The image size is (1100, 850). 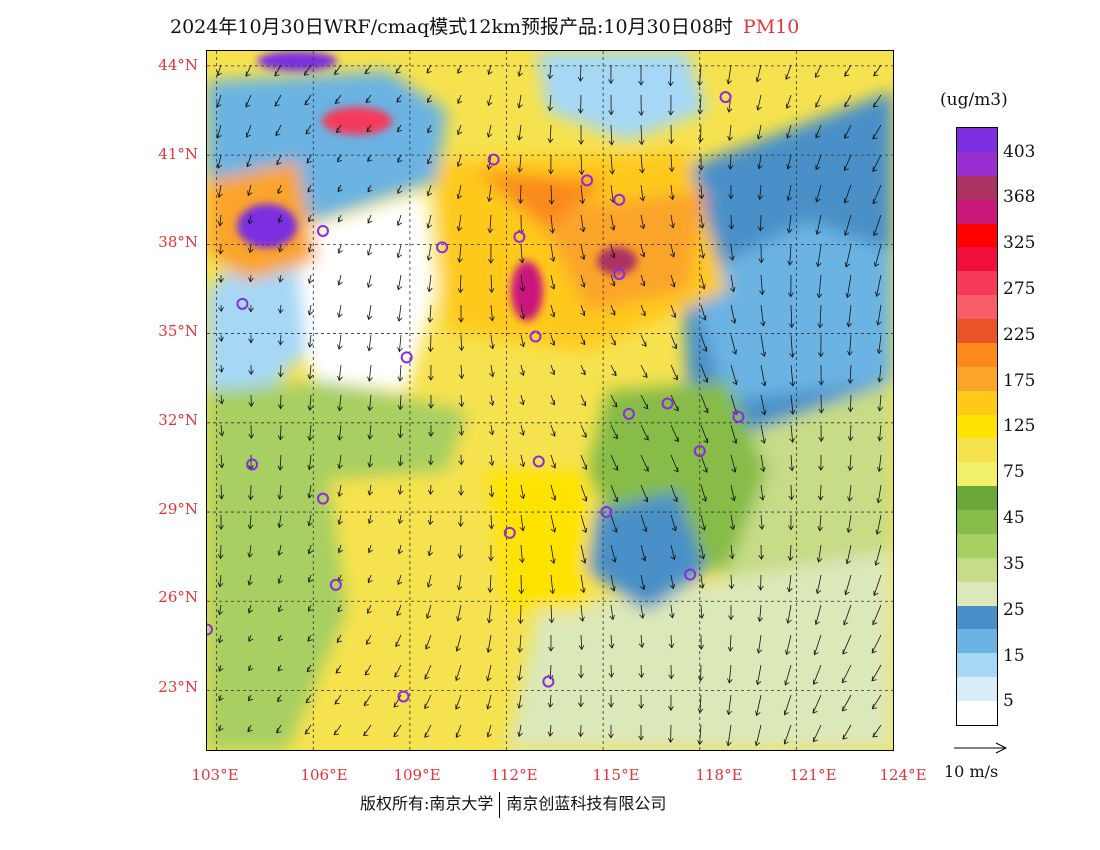 I want to click on lon-label-115: 115°E, so click(x=616, y=775).